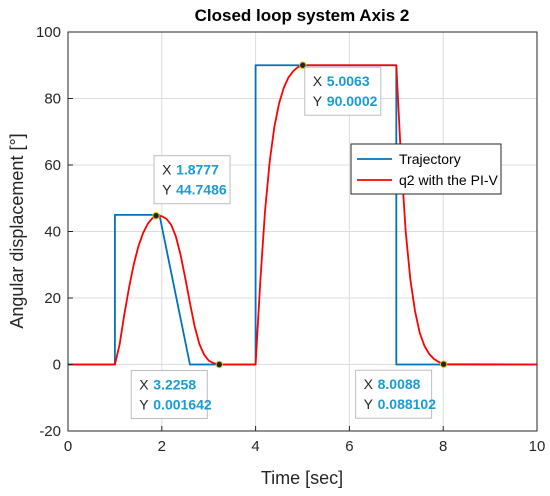 The height and width of the screenshot is (496, 550). I want to click on datatip-y-value: 0.001642, so click(182, 404).